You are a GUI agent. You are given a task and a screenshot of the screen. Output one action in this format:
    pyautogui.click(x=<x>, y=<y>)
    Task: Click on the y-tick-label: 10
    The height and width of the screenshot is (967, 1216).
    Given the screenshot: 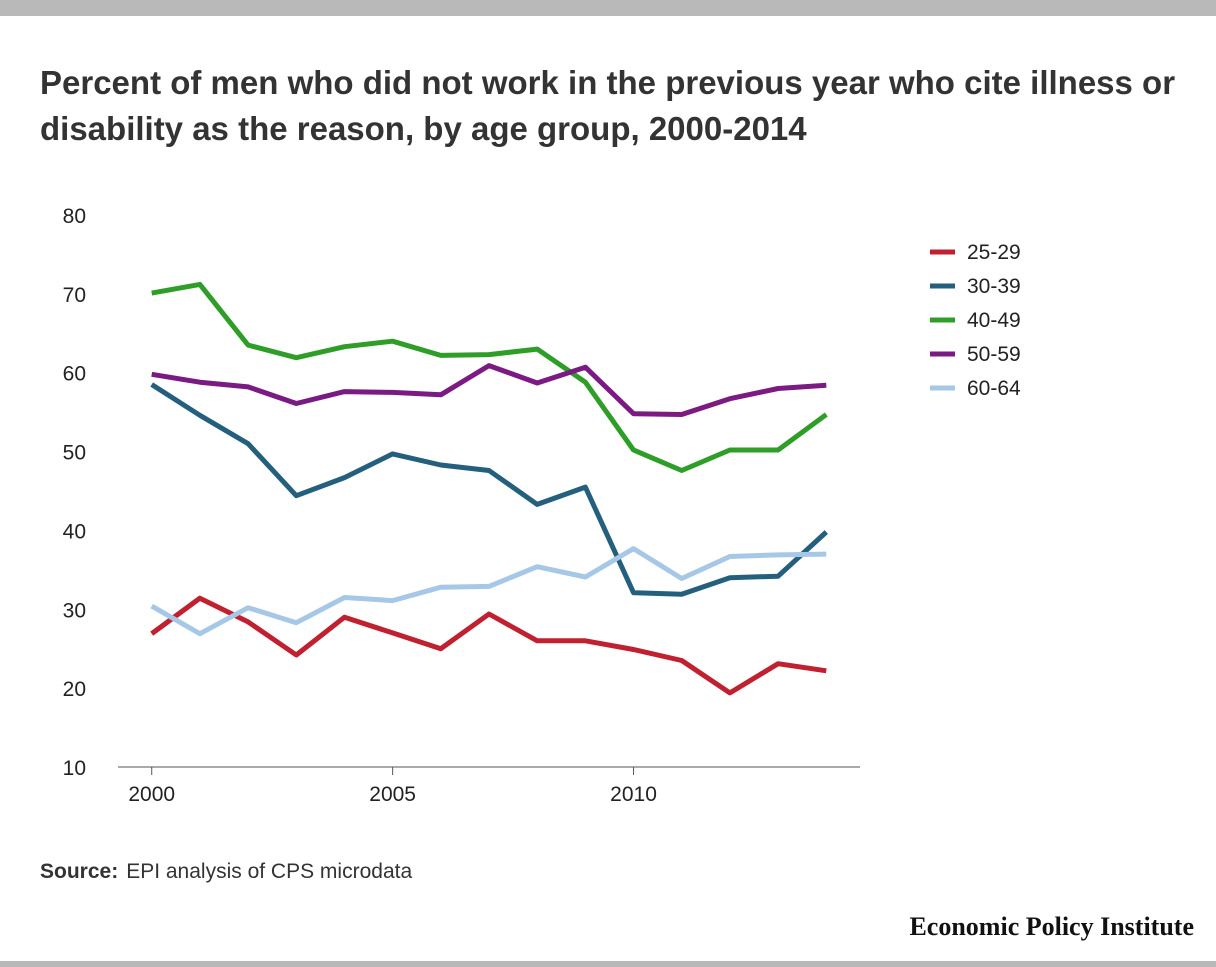 What is the action you would take?
    pyautogui.click(x=74, y=768)
    